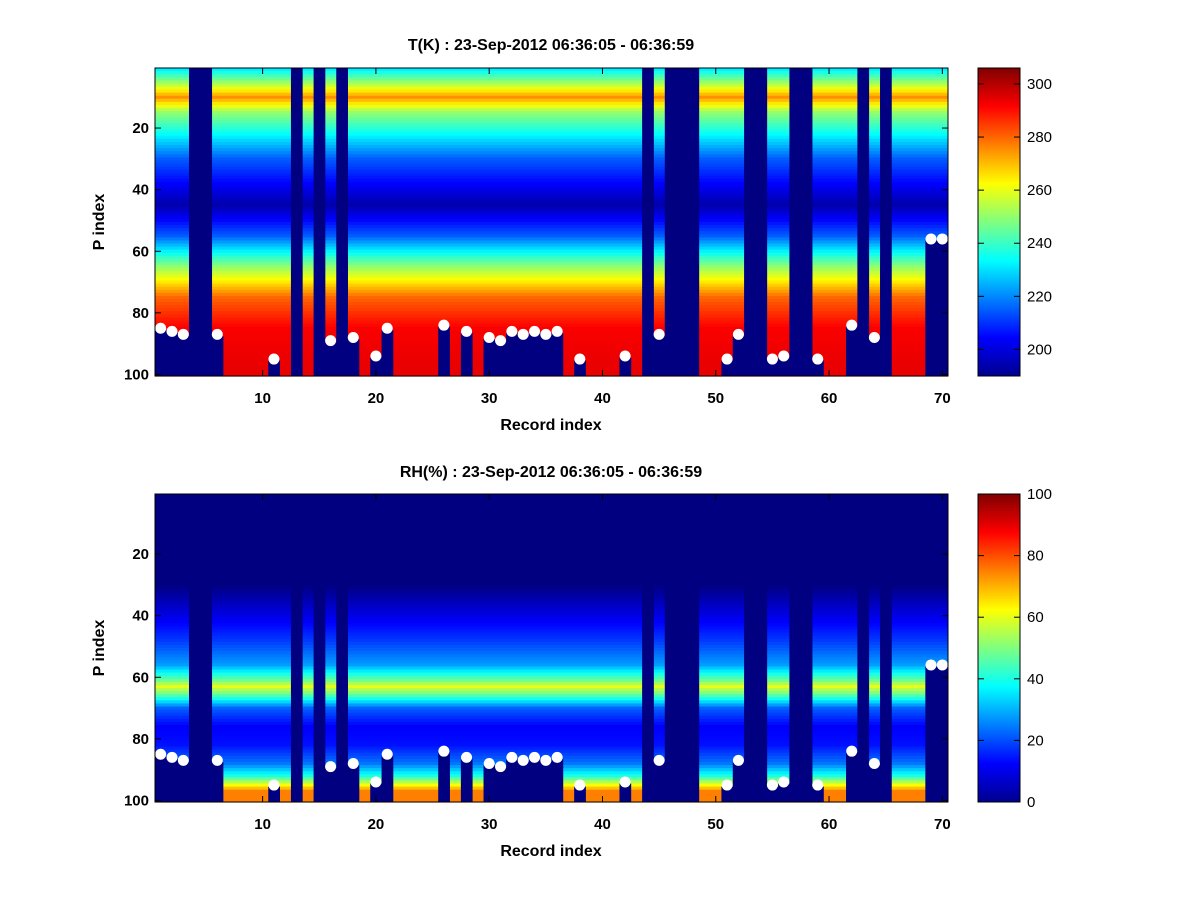 The image size is (1200, 900). What do you see at coordinates (942, 398) in the screenshot?
I see `temperature-x-tick-label: 70` at bounding box center [942, 398].